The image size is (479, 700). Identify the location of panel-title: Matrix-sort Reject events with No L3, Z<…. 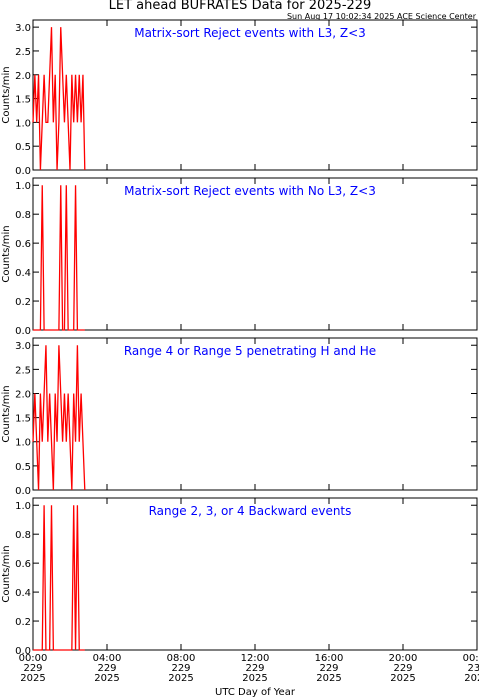
(250, 191).